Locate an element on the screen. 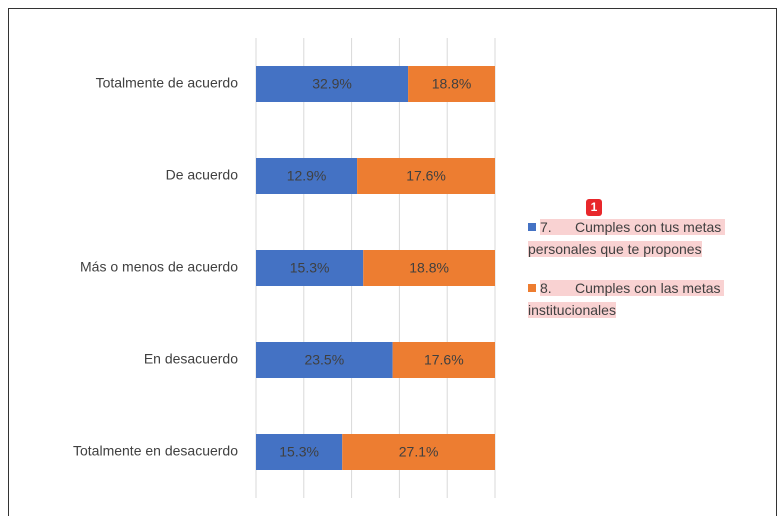 This screenshot has height=516, width=778. y-tick-label: De acuerdo is located at coordinates (202, 175).